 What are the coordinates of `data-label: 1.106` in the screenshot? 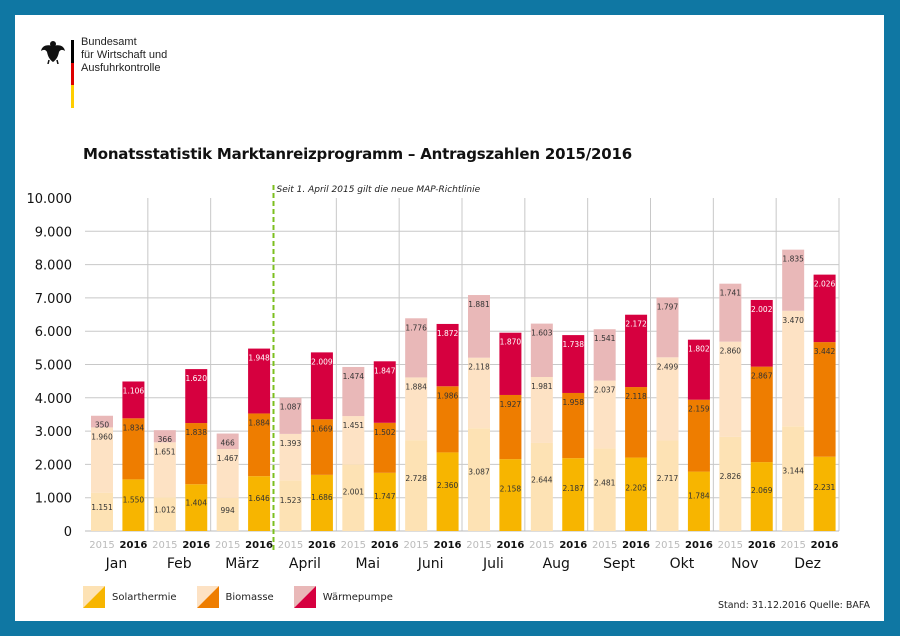 It's located at (134, 390).